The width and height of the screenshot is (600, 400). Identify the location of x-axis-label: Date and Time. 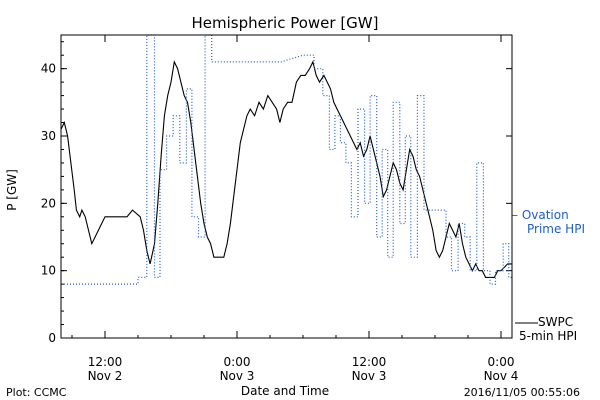
(285, 391).